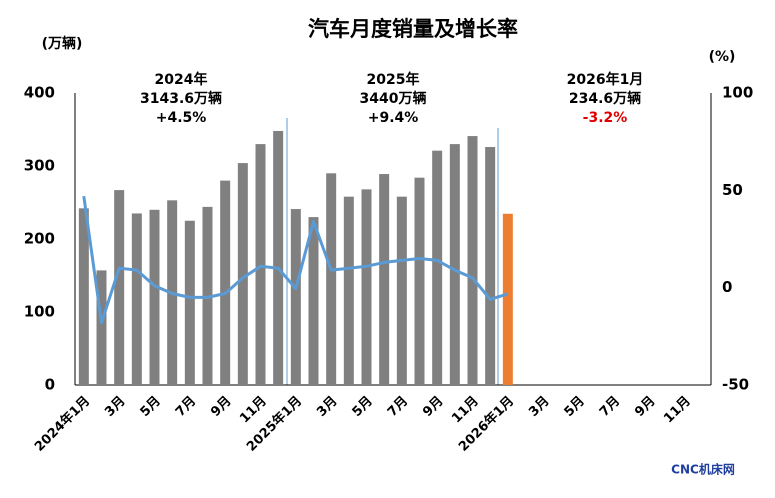 This screenshot has height=498, width=775. Describe the element at coordinates (181, 98) in the screenshot. I see `annotation: 3143.6万辆` at that location.